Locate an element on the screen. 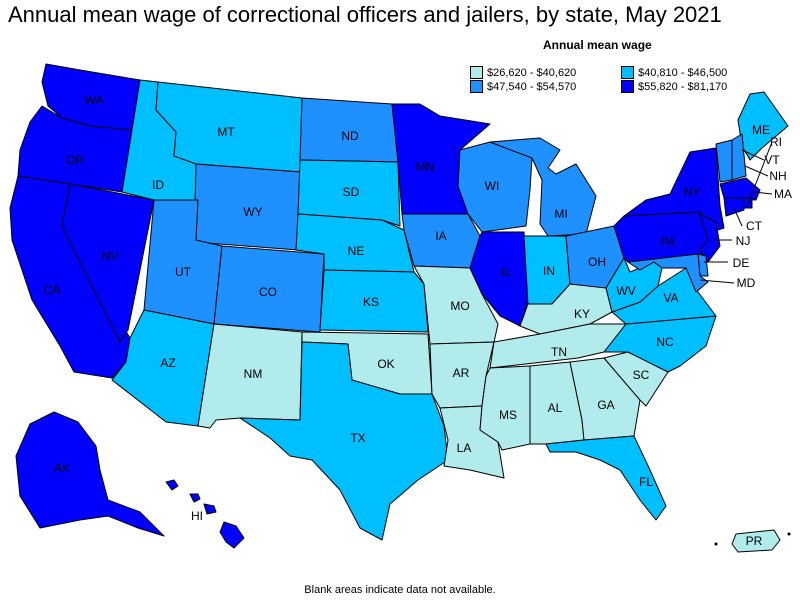 The height and width of the screenshot is (600, 800). legend-item-bin-4: $55,820 - $81,170 is located at coordinates (674, 86).